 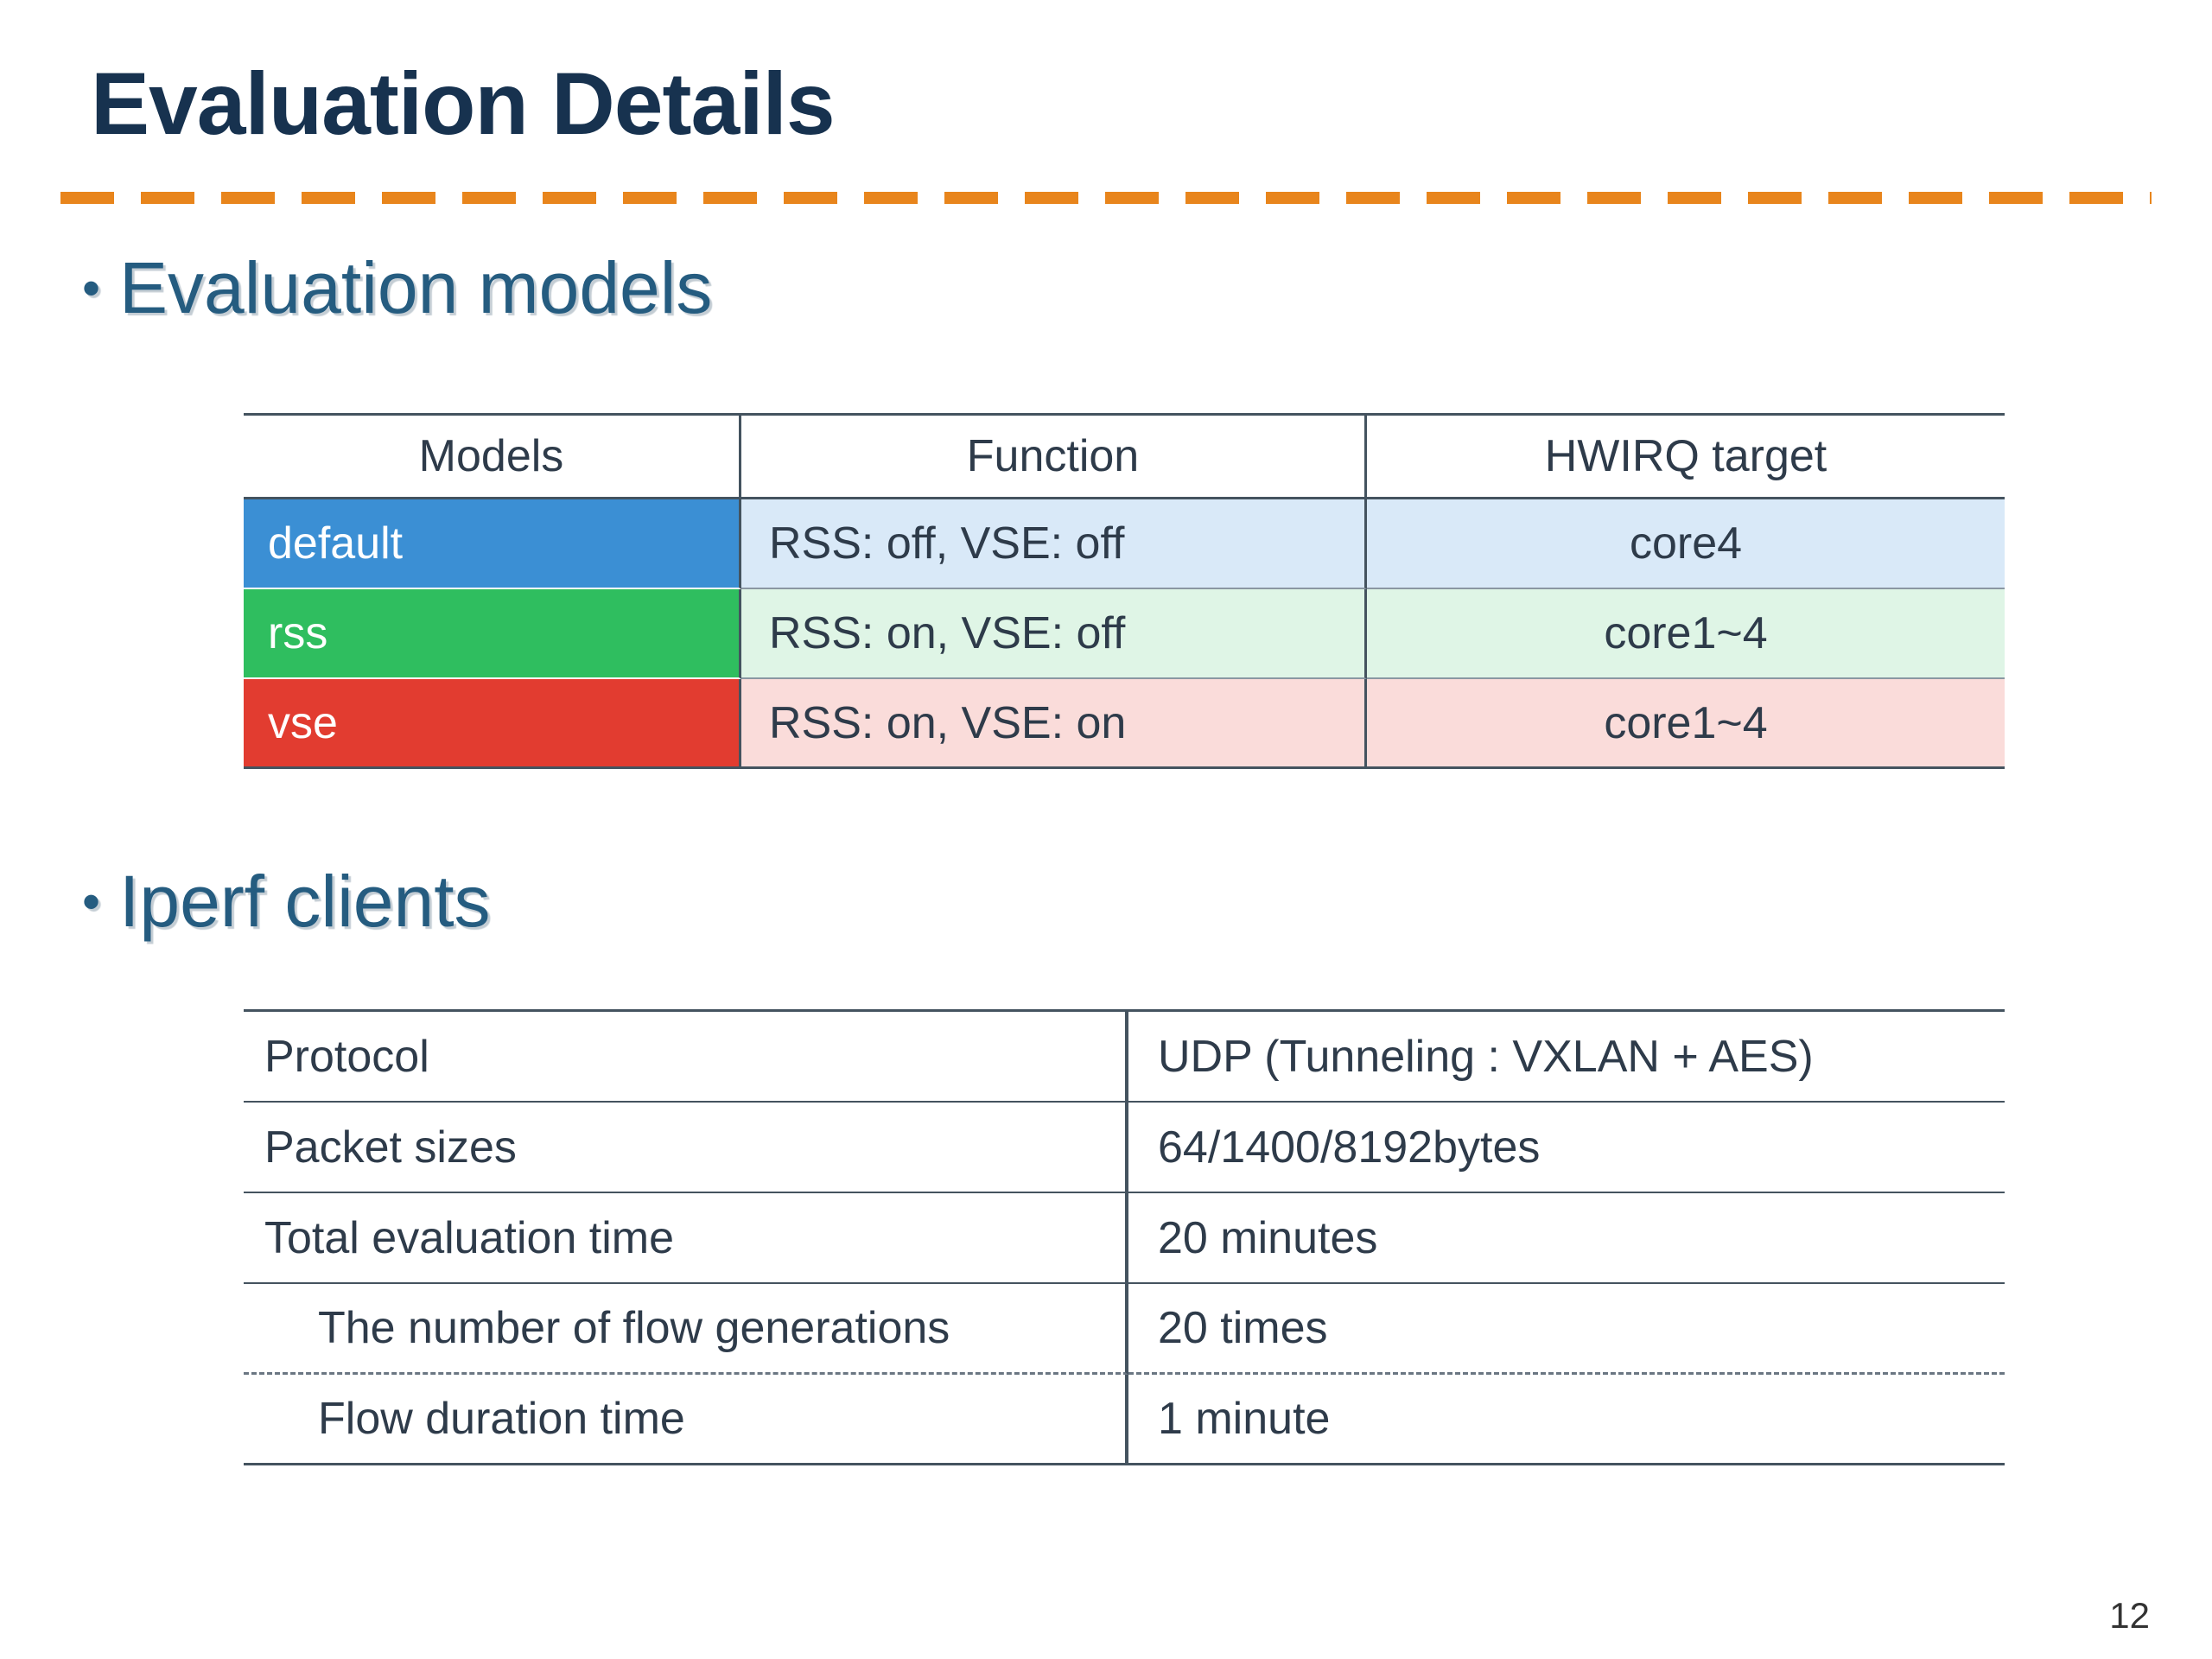 What do you see at coordinates (686, 1057) in the screenshot?
I see `iperf-label-cell: Protocol` at bounding box center [686, 1057].